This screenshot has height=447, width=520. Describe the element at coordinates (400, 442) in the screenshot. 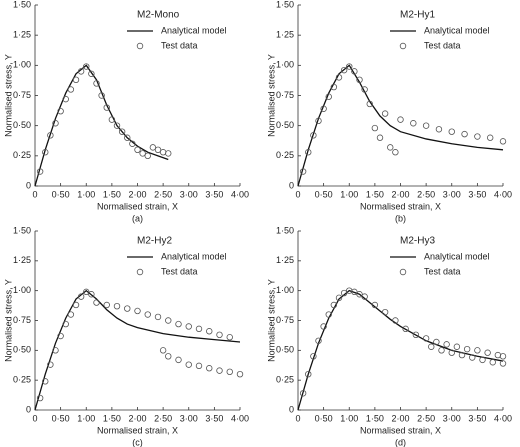

I see `caption: (d)` at that location.